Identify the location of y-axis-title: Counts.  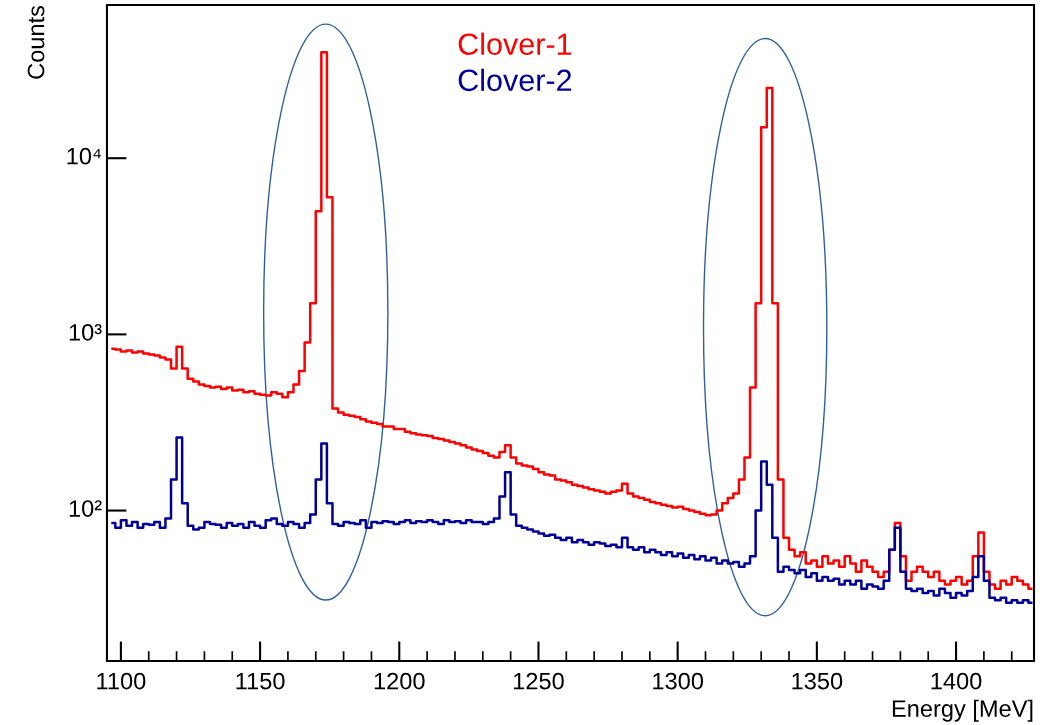
(36, 42).